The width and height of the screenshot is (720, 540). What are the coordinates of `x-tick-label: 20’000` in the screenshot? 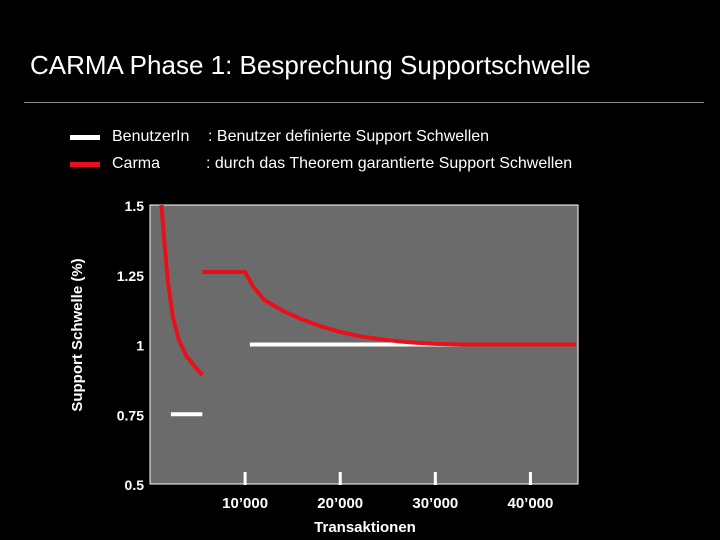 It's located at (340, 503).